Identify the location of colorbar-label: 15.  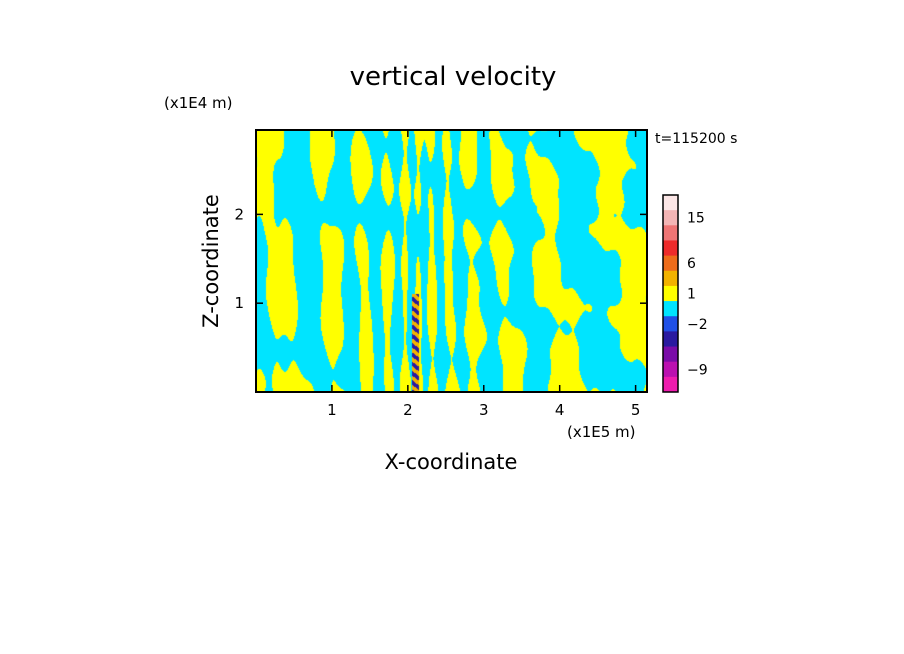
(696, 219).